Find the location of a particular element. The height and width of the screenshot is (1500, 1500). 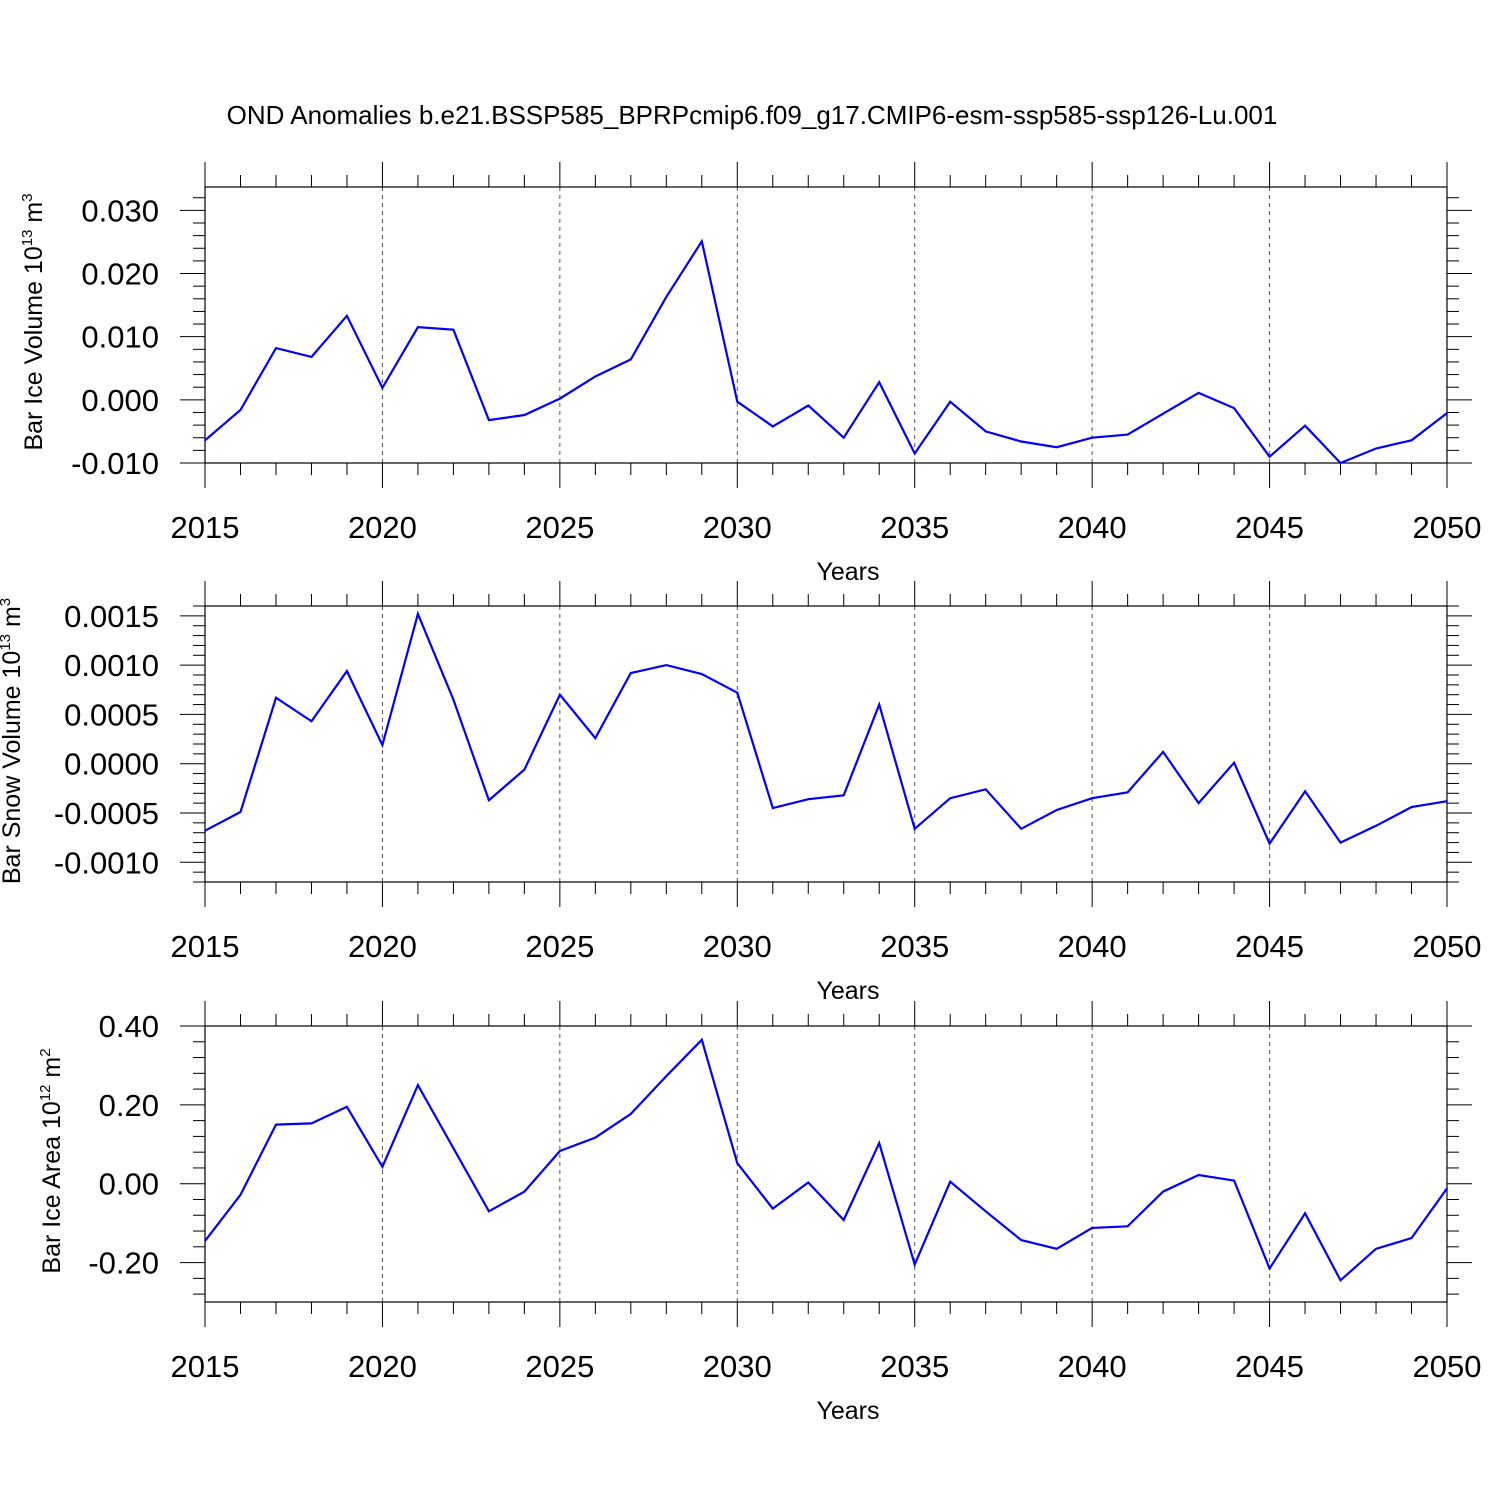

y-axis-title-superscript: 12 is located at coordinates (45, 1093).